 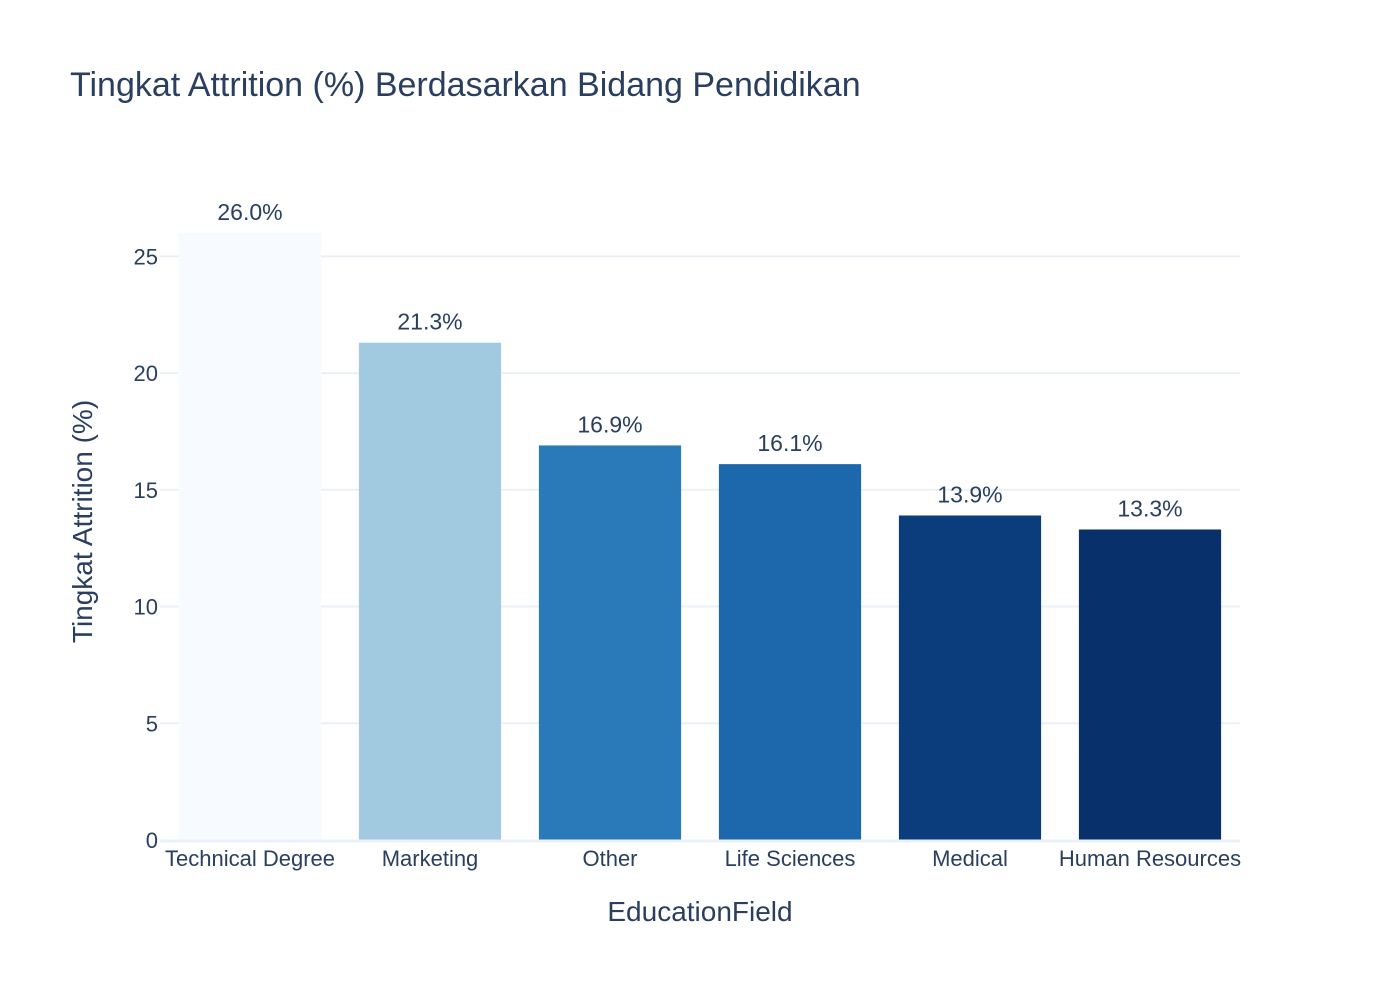 What do you see at coordinates (789, 443) in the screenshot?
I see `data-label: 16.1%` at bounding box center [789, 443].